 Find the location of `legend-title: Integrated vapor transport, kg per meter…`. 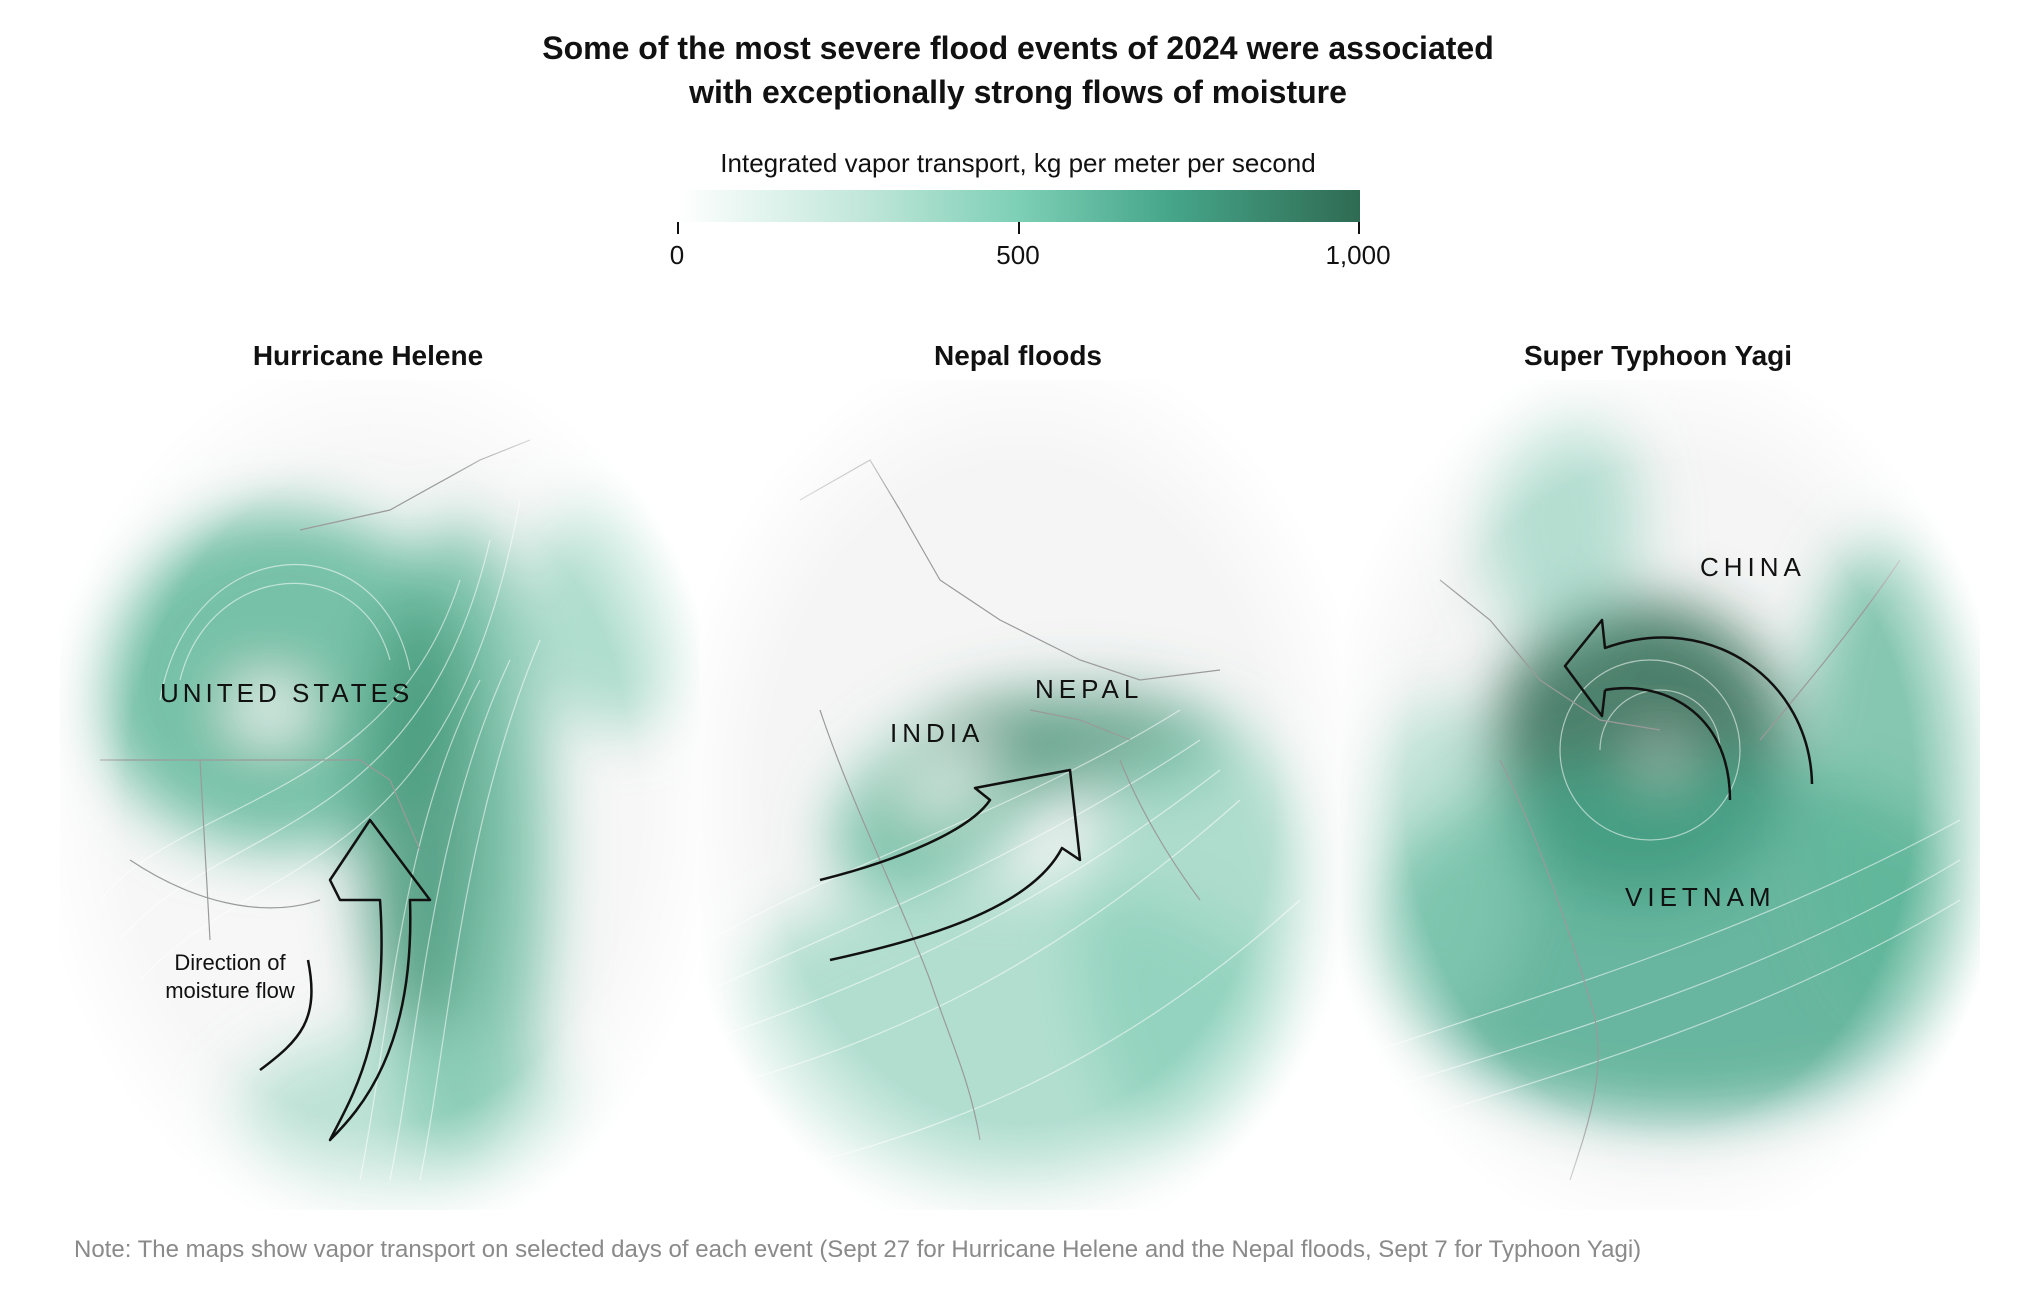

legend-title: Integrated vapor transport, kg per meter… is located at coordinates (1018, 163).